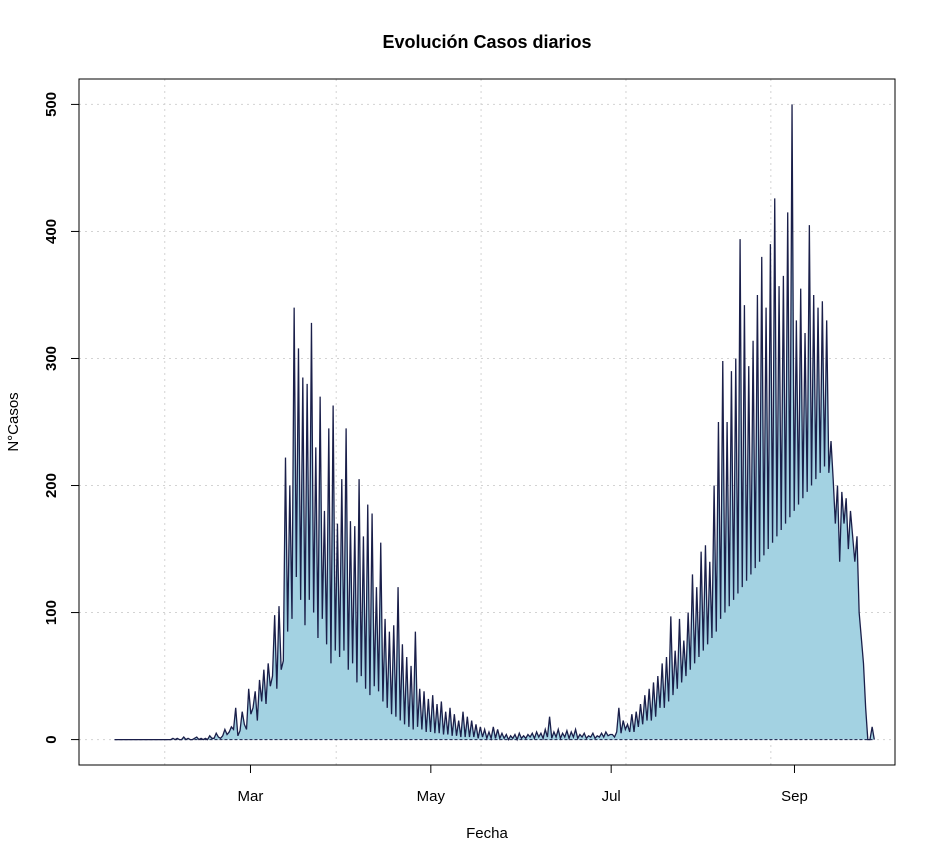 Image resolution: width=936 pixels, height=863 pixels. What do you see at coordinates (487, 833) in the screenshot?
I see `x-axis-label: Fecha` at bounding box center [487, 833].